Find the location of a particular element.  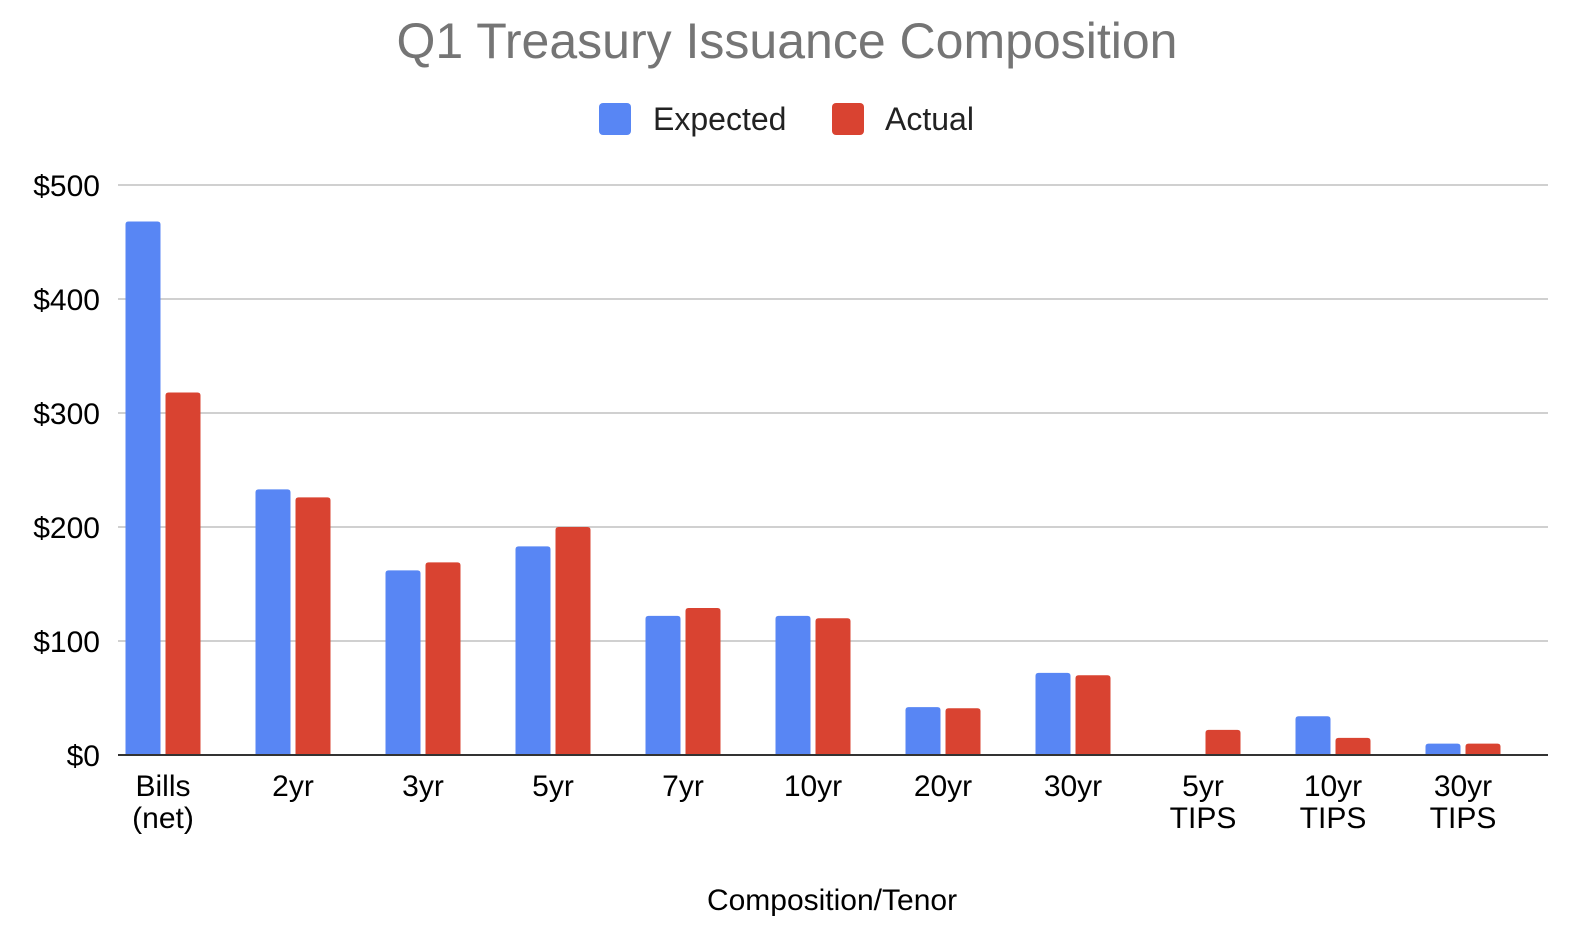

x-tick-label: 5yr is located at coordinates (553, 786).